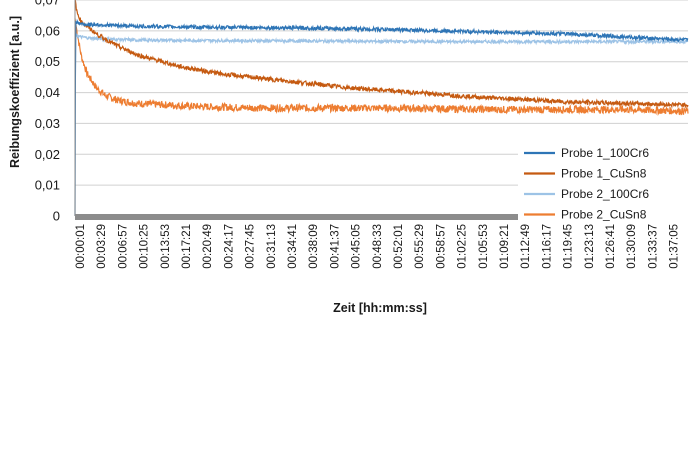 This screenshot has width=690, height=450. Describe the element at coordinates (463, 246) in the screenshot. I see `x-tick-label: 01:02:25` at that location.